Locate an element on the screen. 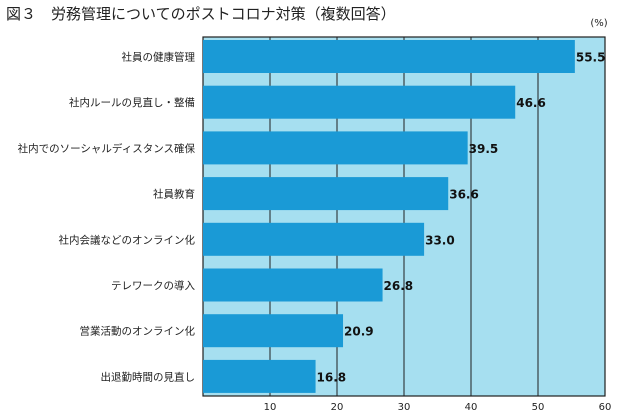 The width and height of the screenshot is (628, 419). unit-label: (%) is located at coordinates (598, 23).